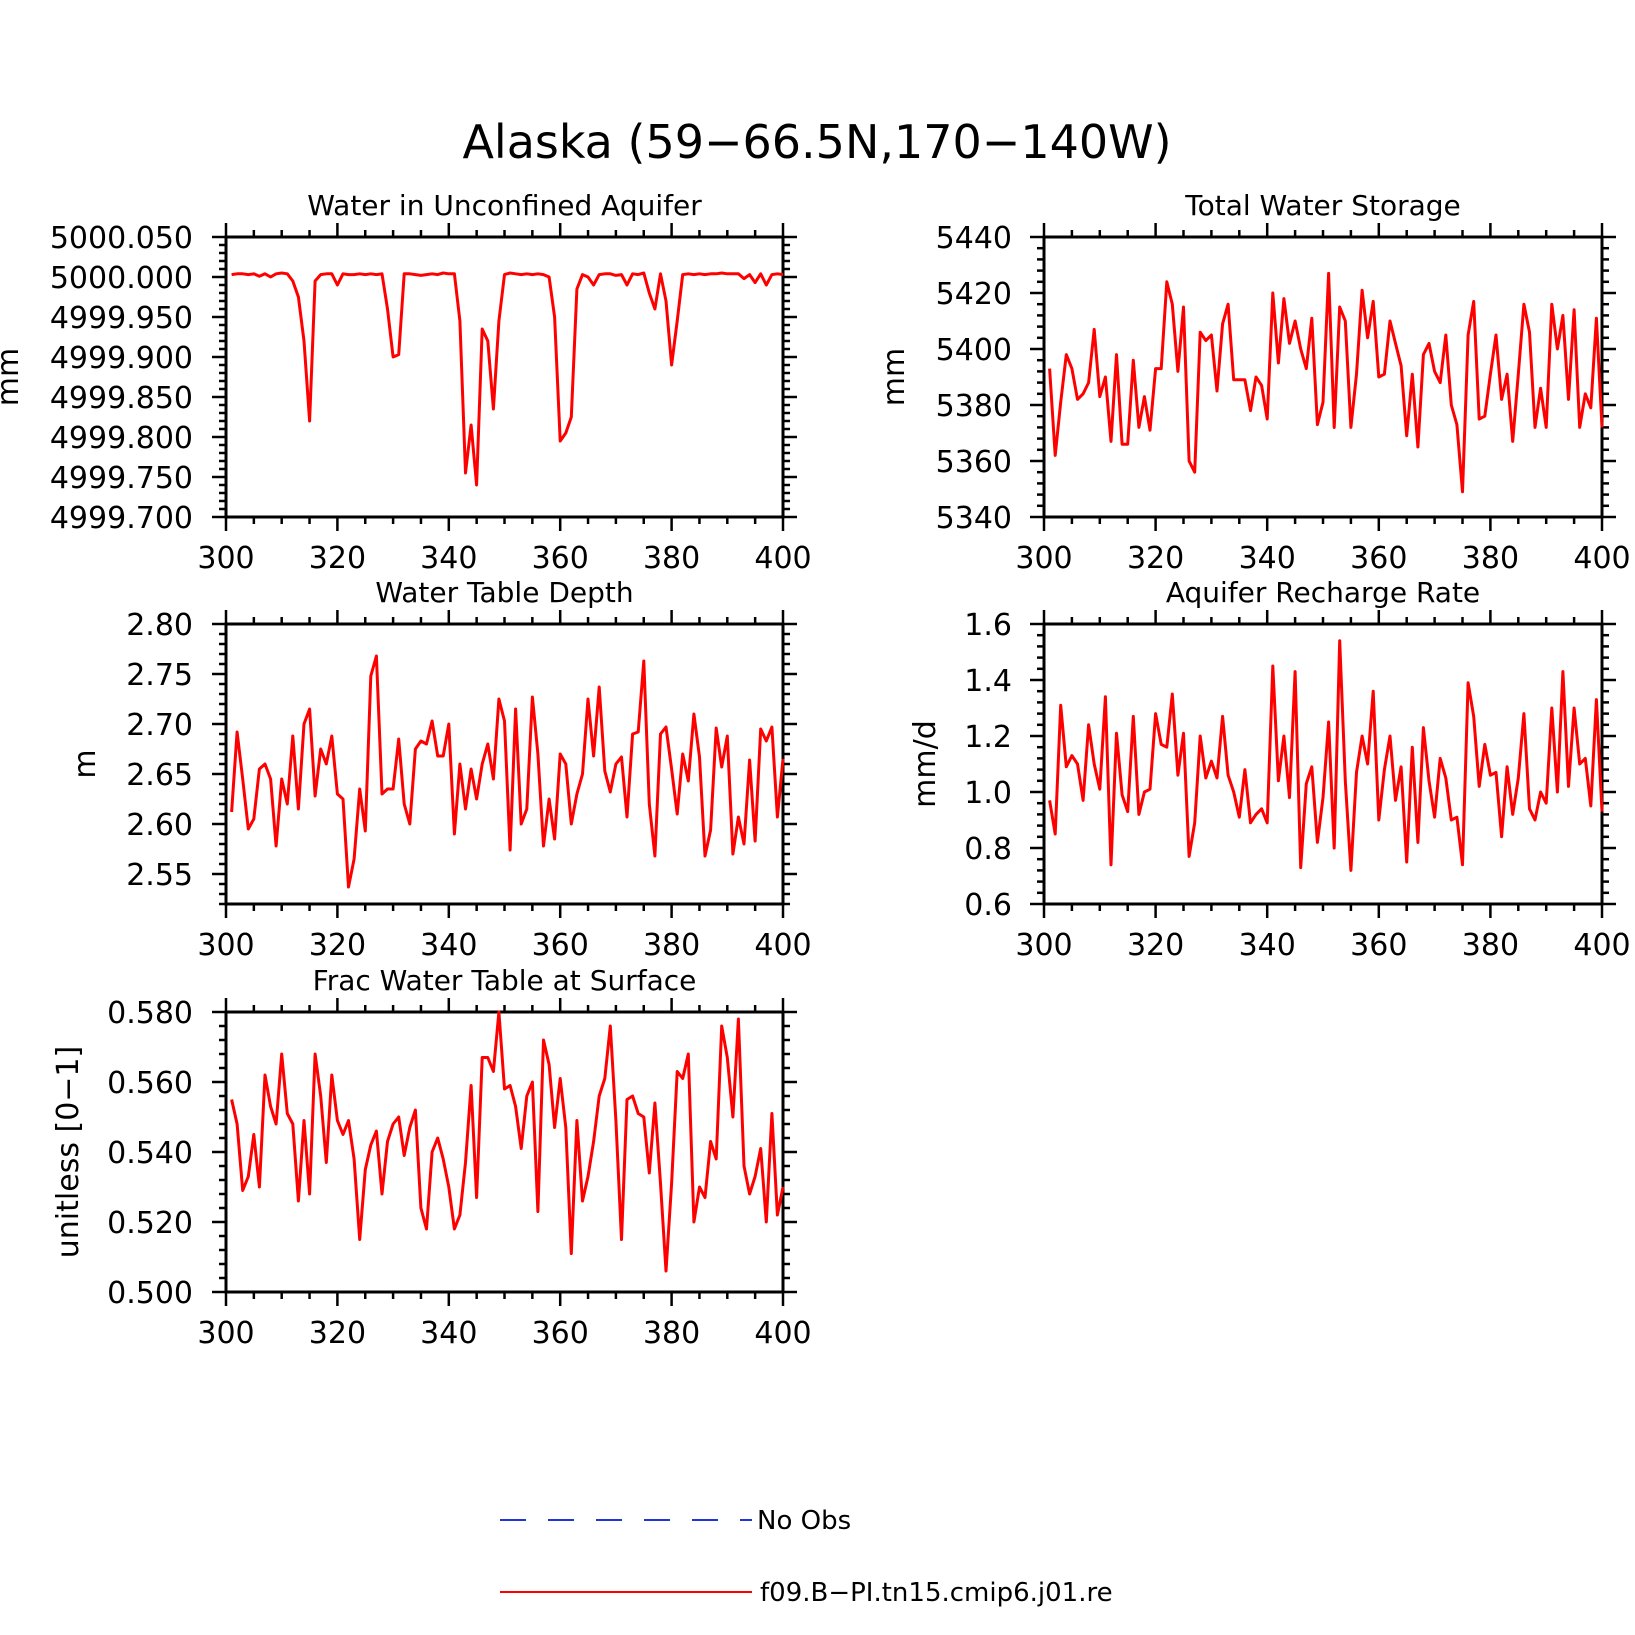  I want to click on y-axis-label: unitless [0−1], so click(68, 1152).